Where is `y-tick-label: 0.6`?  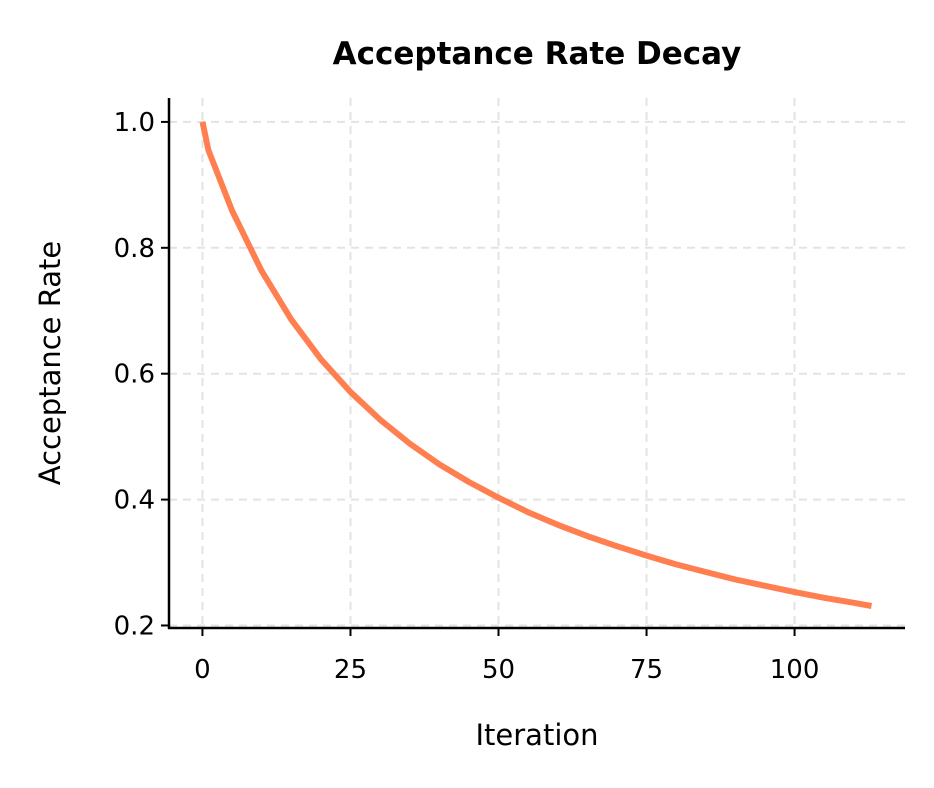
y-tick-label: 0.6 is located at coordinates (134, 375).